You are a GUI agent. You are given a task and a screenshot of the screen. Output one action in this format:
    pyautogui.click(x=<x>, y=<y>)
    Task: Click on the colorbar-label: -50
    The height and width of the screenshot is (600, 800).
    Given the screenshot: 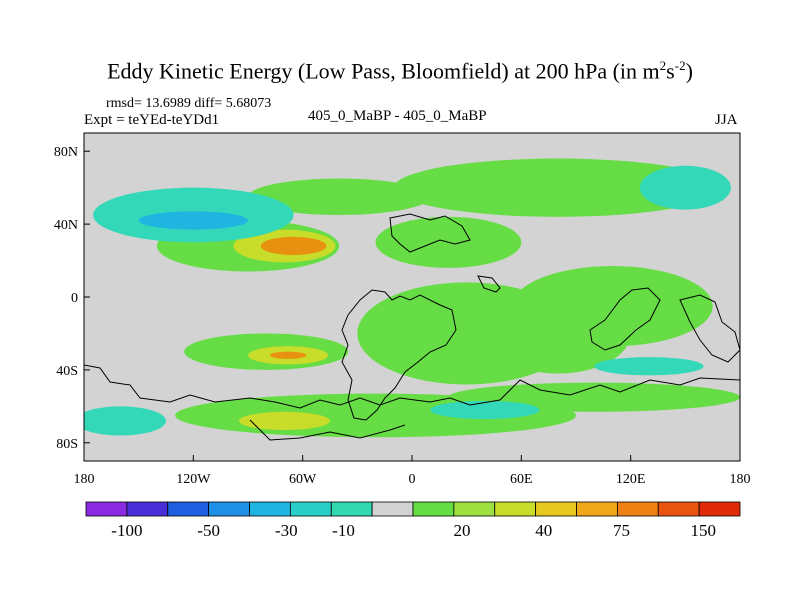 What is the action you would take?
    pyautogui.click(x=208, y=530)
    